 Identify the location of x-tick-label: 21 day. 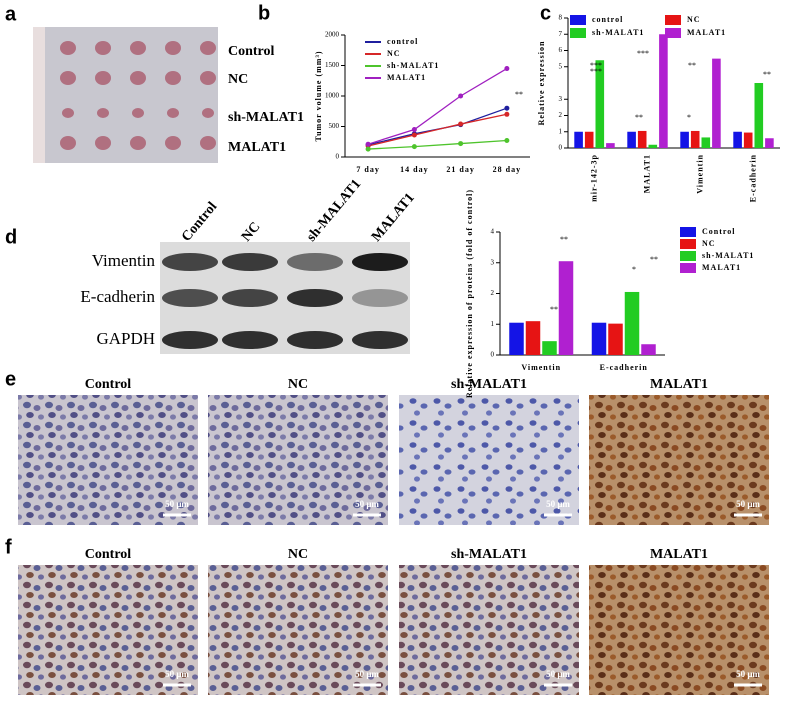
(460, 169).